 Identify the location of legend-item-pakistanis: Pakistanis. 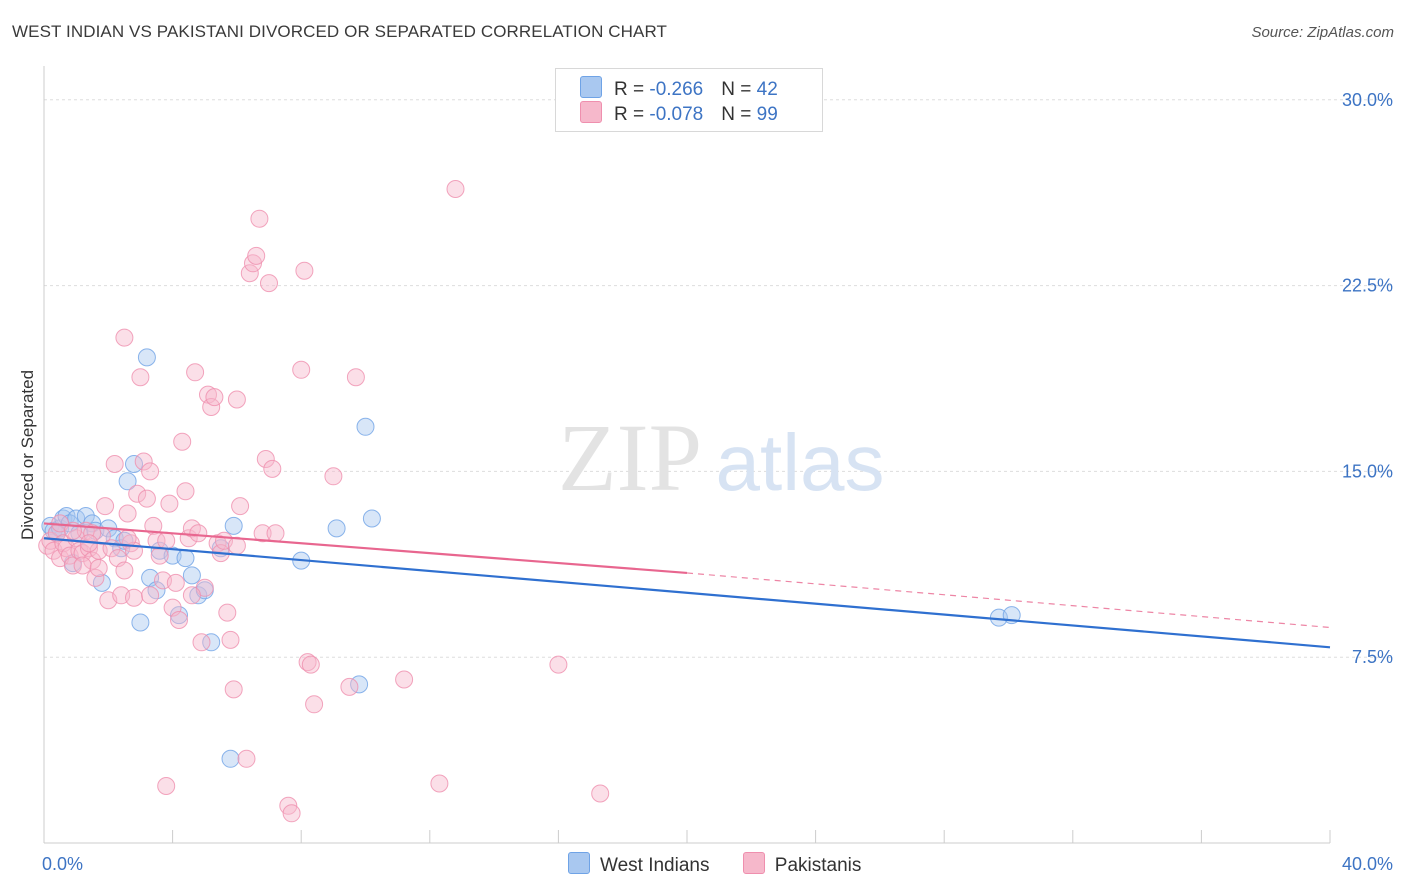
(802, 864).